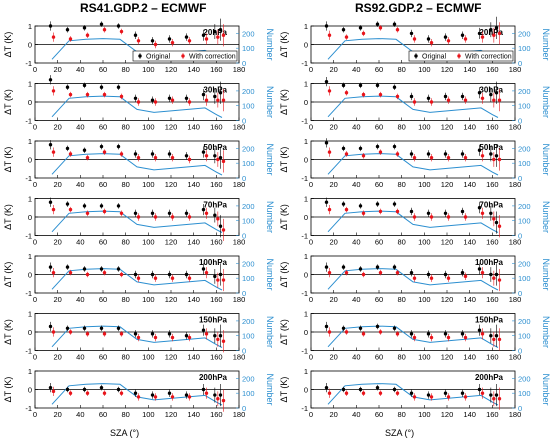 This screenshot has height=443, width=550. I want to click on x-tick-label: 40, so click(80, 414).